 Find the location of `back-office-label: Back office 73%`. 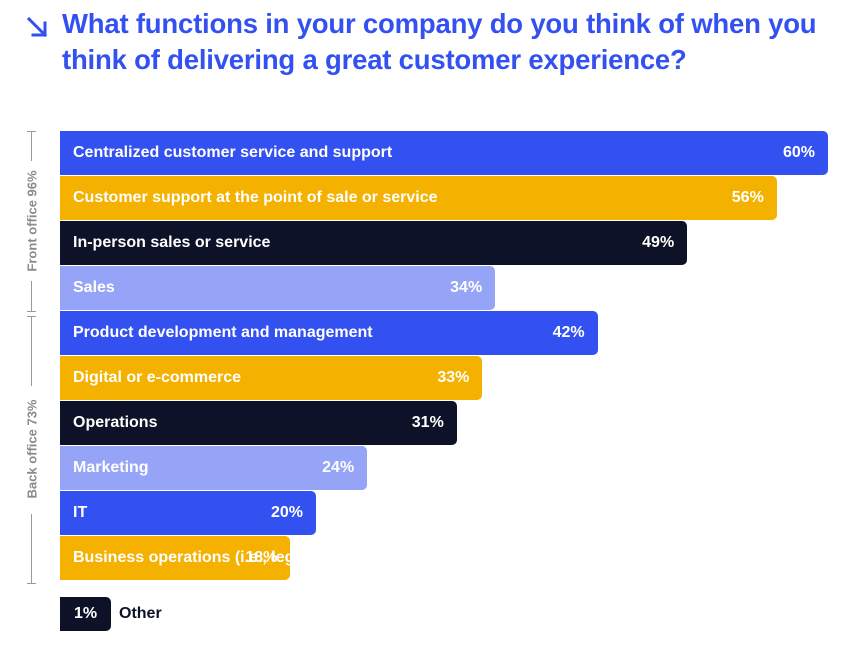

back-office-label: Back office 73% is located at coordinates (32, 449).